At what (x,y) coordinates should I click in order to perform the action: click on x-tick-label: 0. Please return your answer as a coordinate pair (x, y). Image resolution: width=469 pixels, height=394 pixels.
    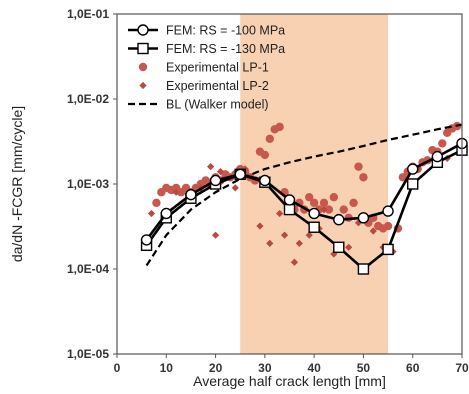
    Looking at the image, I should click on (117, 368).